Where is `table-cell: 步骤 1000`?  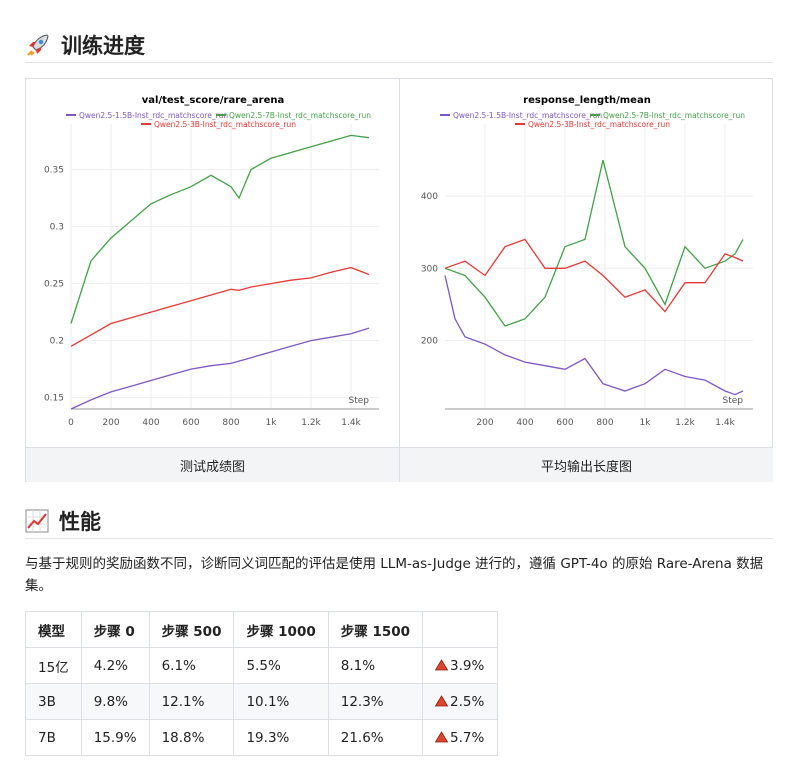 table-cell: 步骤 1000 is located at coordinates (281, 629).